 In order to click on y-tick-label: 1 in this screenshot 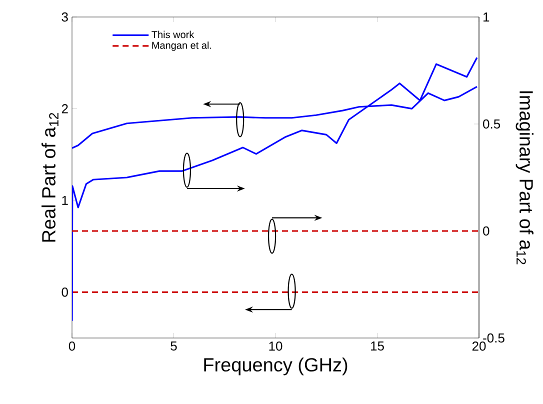, I will do `click(65, 200)`.